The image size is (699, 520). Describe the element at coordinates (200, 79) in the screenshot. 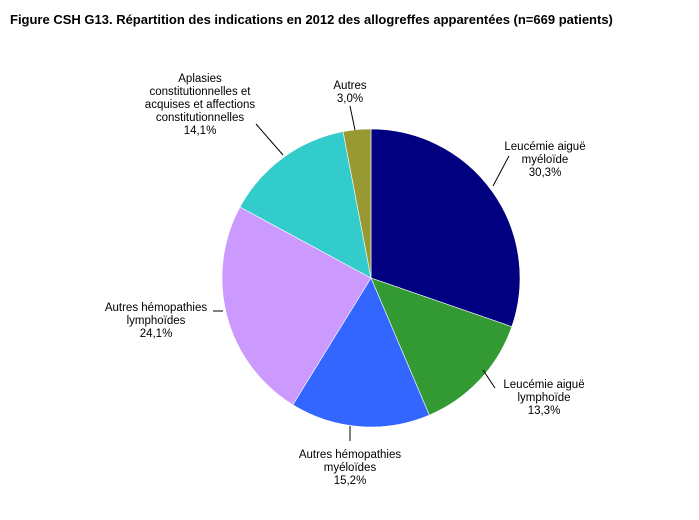

I see `slice-name: Aplasies` at that location.